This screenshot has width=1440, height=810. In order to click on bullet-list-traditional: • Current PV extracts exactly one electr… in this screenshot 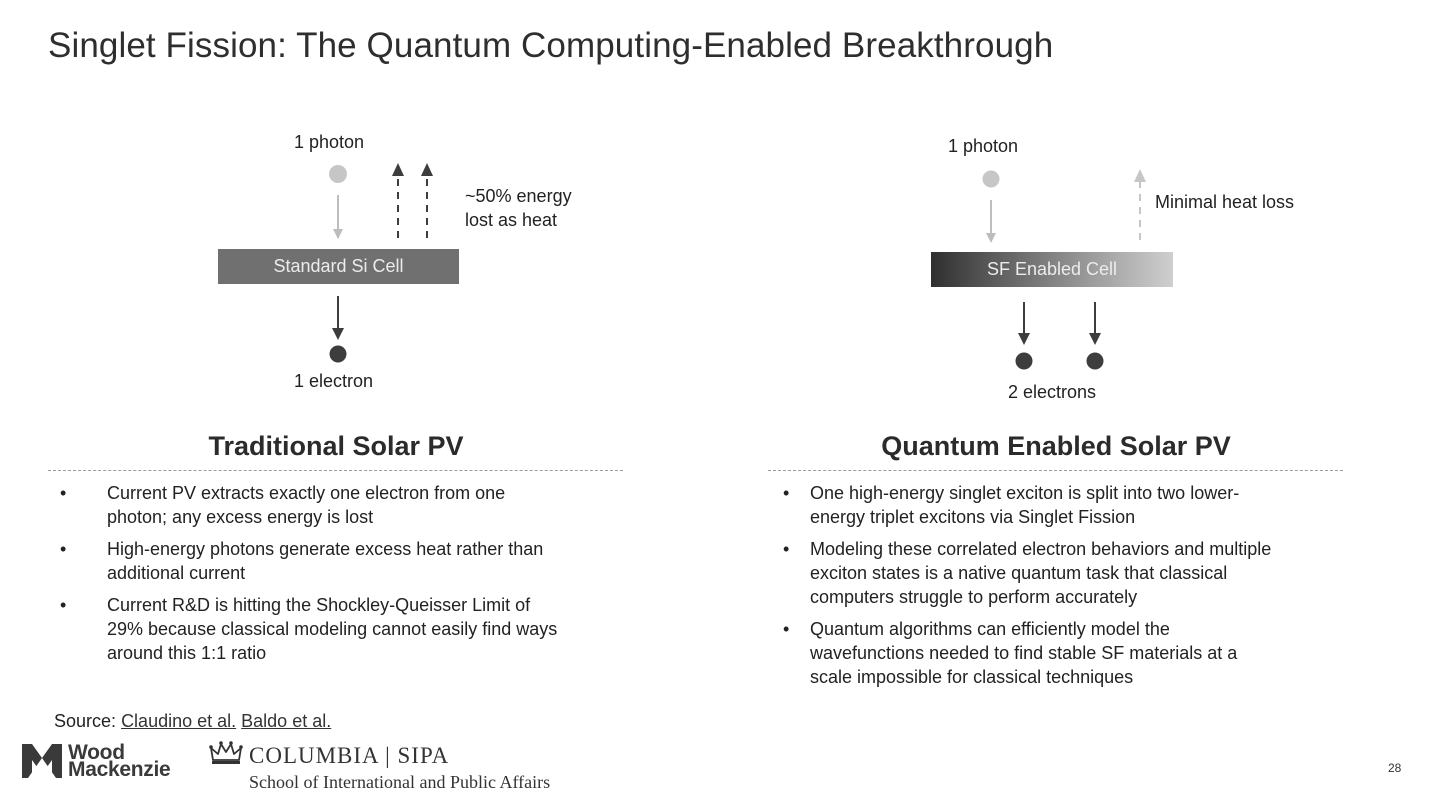, I will do `click(348, 577)`.